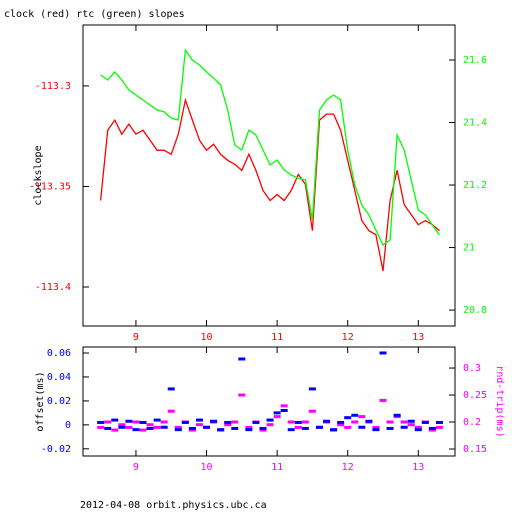  I want to click on y-axis-label: offset(ms), so click(40, 401).